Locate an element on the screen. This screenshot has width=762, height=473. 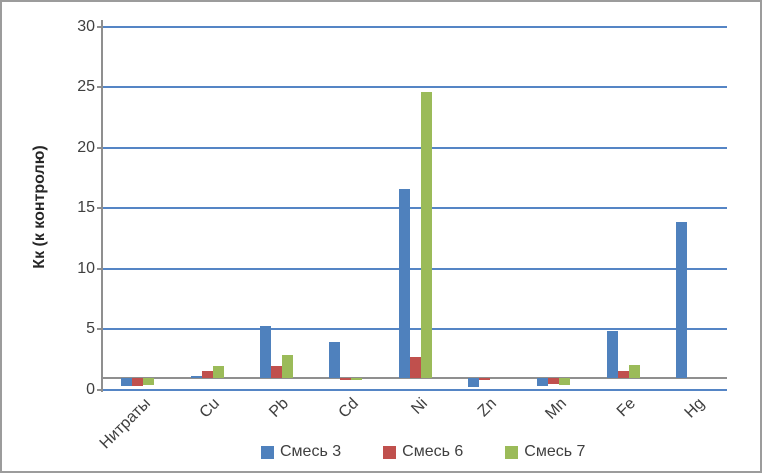
category-label: Cu is located at coordinates (210, 408).